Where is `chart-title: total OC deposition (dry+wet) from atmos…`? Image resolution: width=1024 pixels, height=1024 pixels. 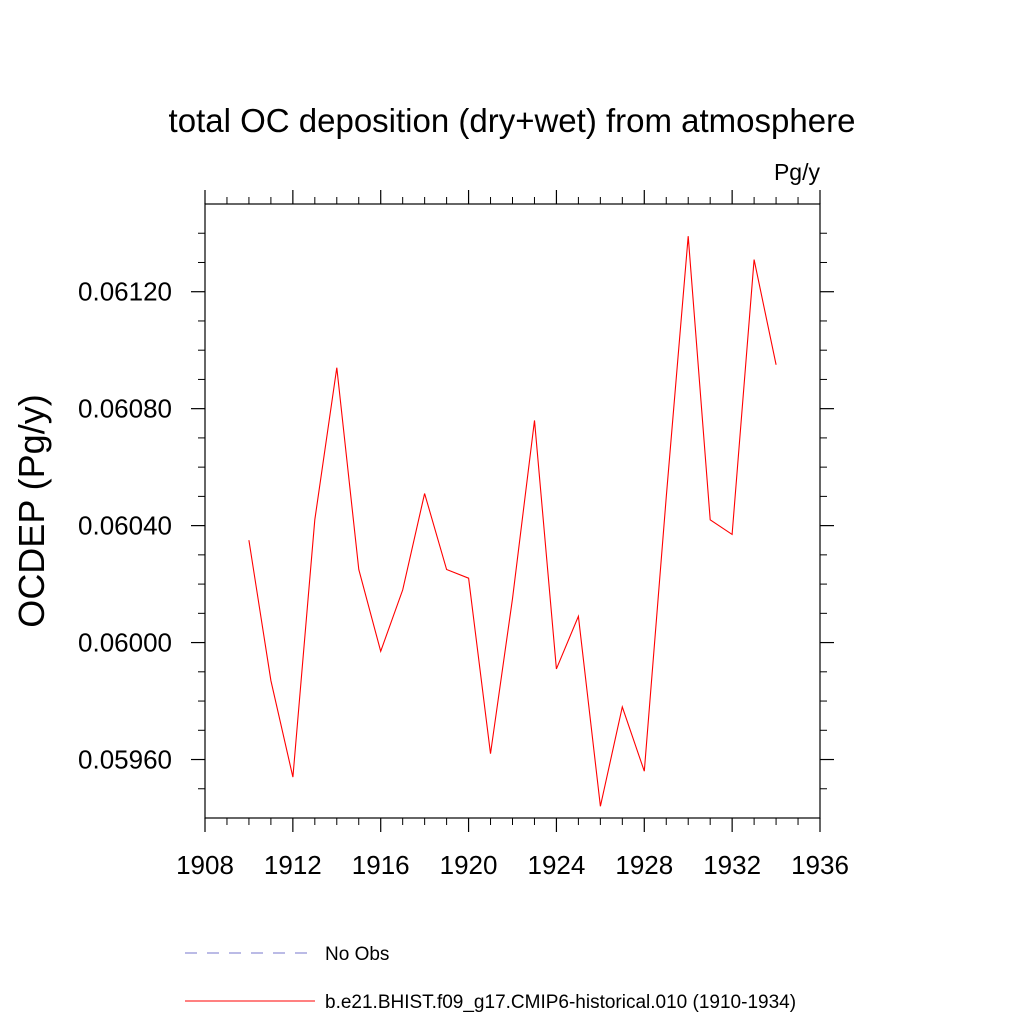
chart-title: total OC deposition (dry+wet) from atmos… is located at coordinates (512, 120).